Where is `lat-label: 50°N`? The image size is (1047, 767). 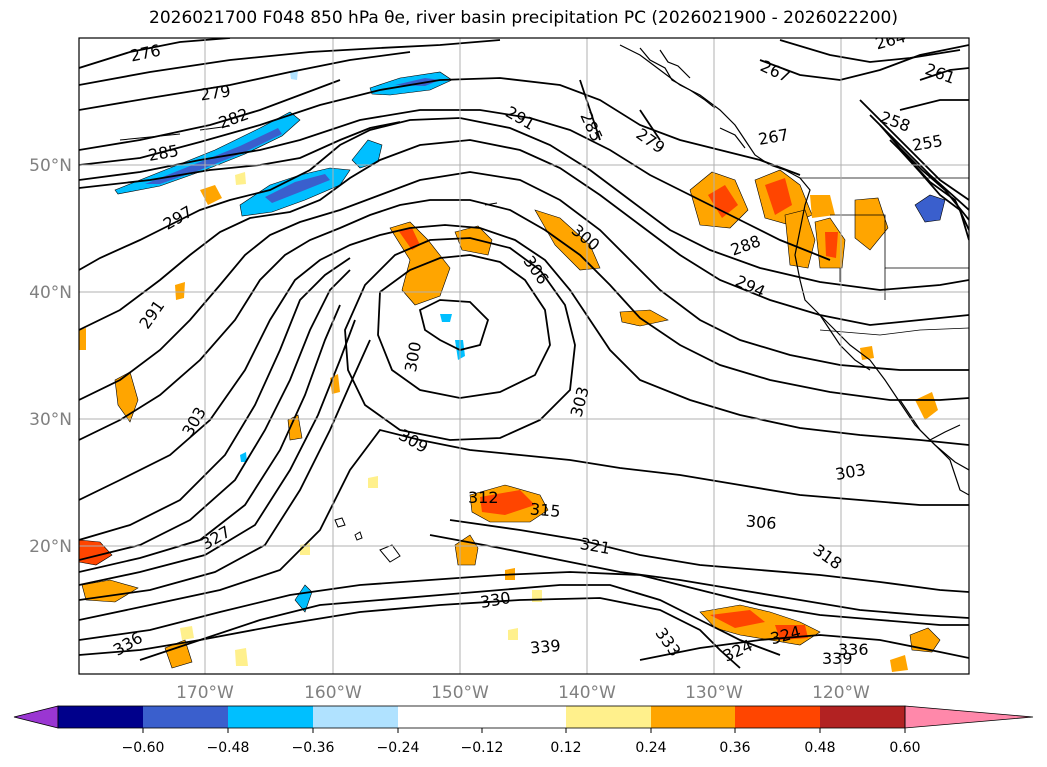
lat-label: 50°N is located at coordinates (50, 166).